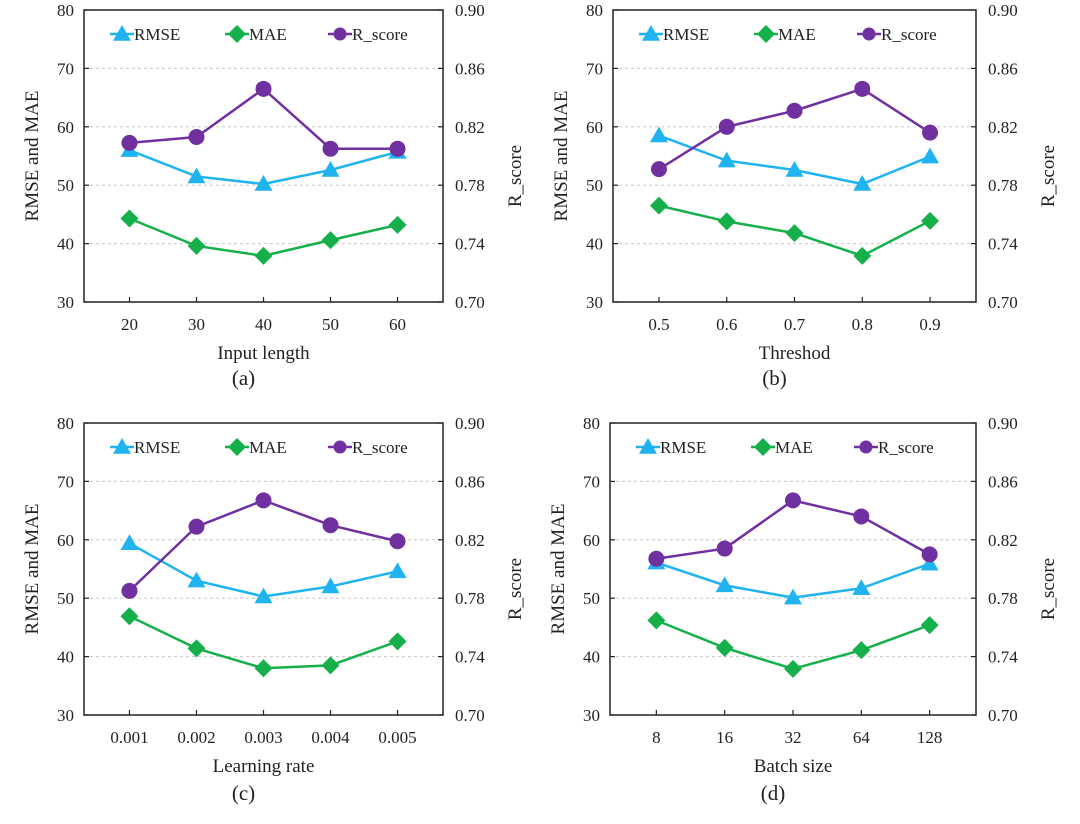  What do you see at coordinates (686, 34) in the screenshot?
I see `legend-label: RMSE` at bounding box center [686, 34].